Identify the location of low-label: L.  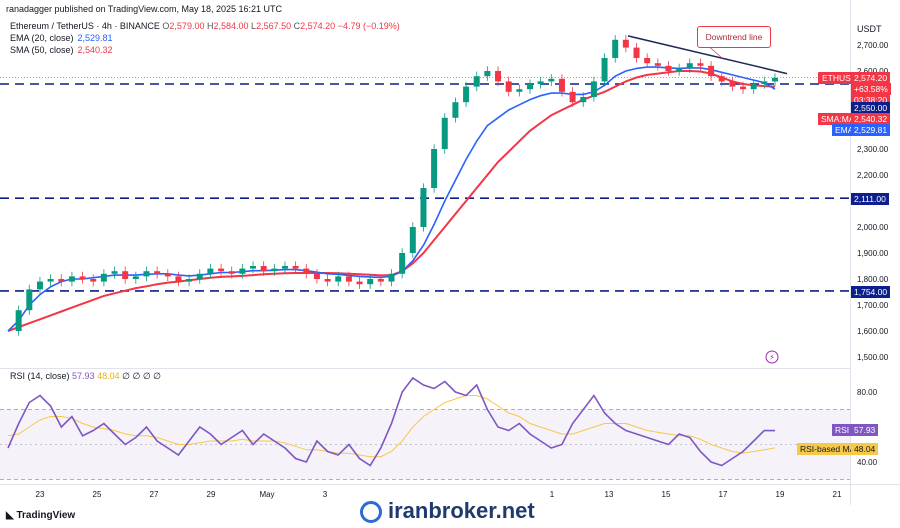
(254, 26).